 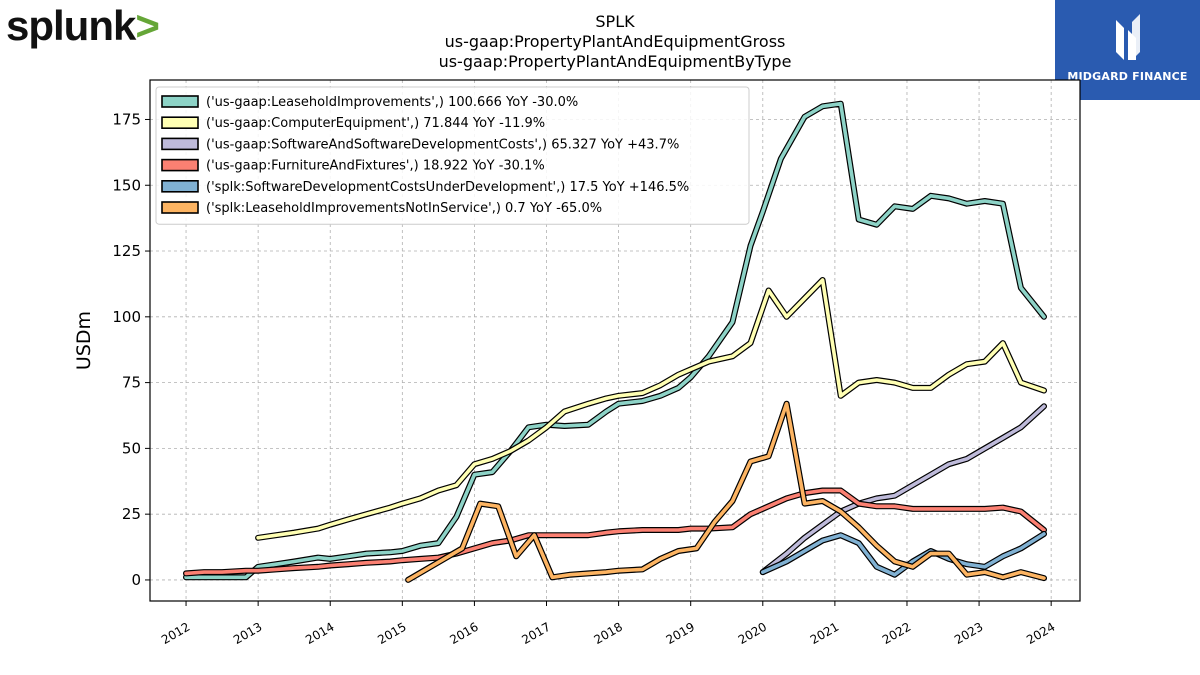 What do you see at coordinates (147, 25) in the screenshot?
I see `splunk-chevron-icon: >` at bounding box center [147, 25].